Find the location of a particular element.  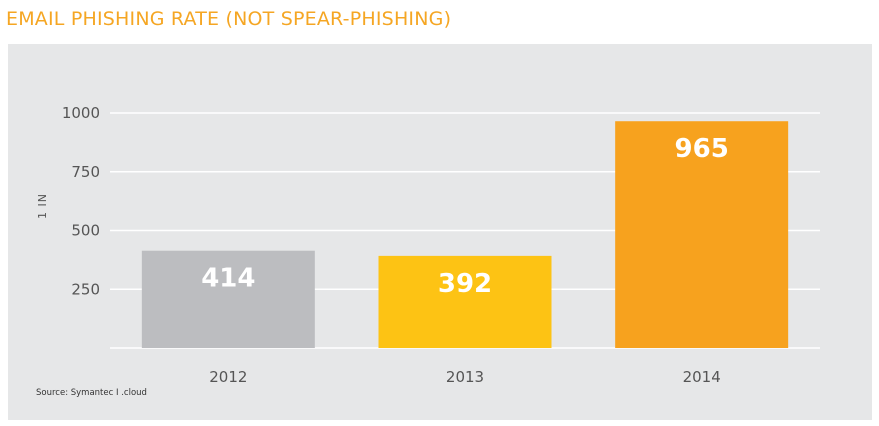

y-tick-label: 250 is located at coordinates (85, 289).